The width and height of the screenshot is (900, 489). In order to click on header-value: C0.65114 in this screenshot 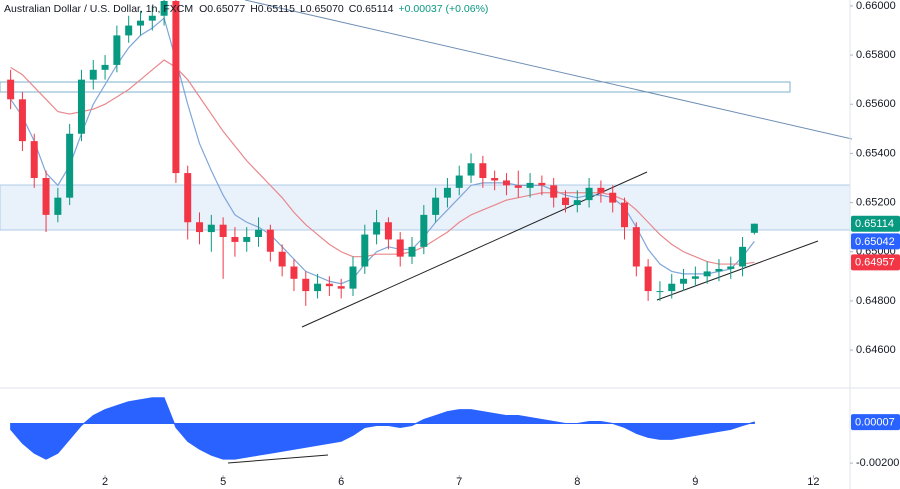, I will do `click(371, 9)`.